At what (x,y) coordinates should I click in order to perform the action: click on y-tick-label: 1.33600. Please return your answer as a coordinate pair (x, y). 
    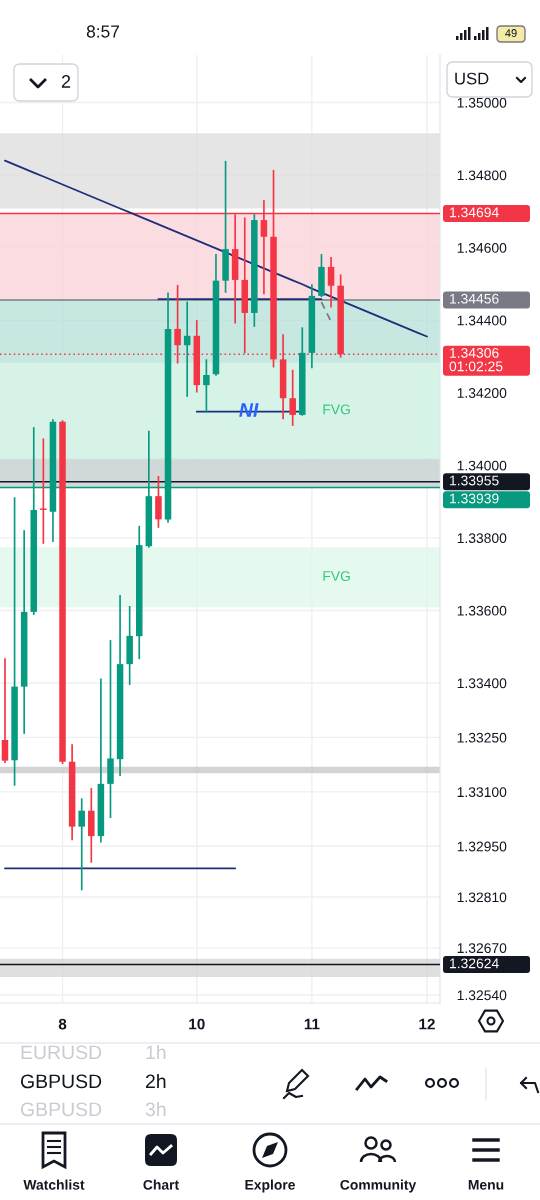
    Looking at the image, I should click on (482, 610).